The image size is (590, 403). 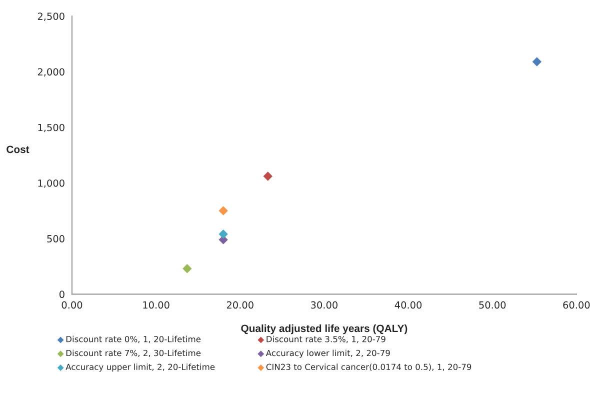 I want to click on x-tick-label: 0.00, so click(x=72, y=305).